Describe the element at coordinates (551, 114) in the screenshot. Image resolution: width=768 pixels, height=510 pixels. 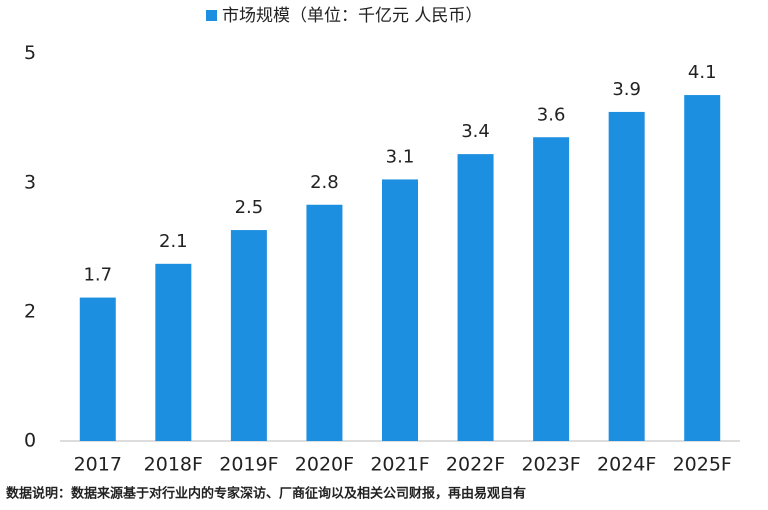
I see `data-label: 3.6` at that location.